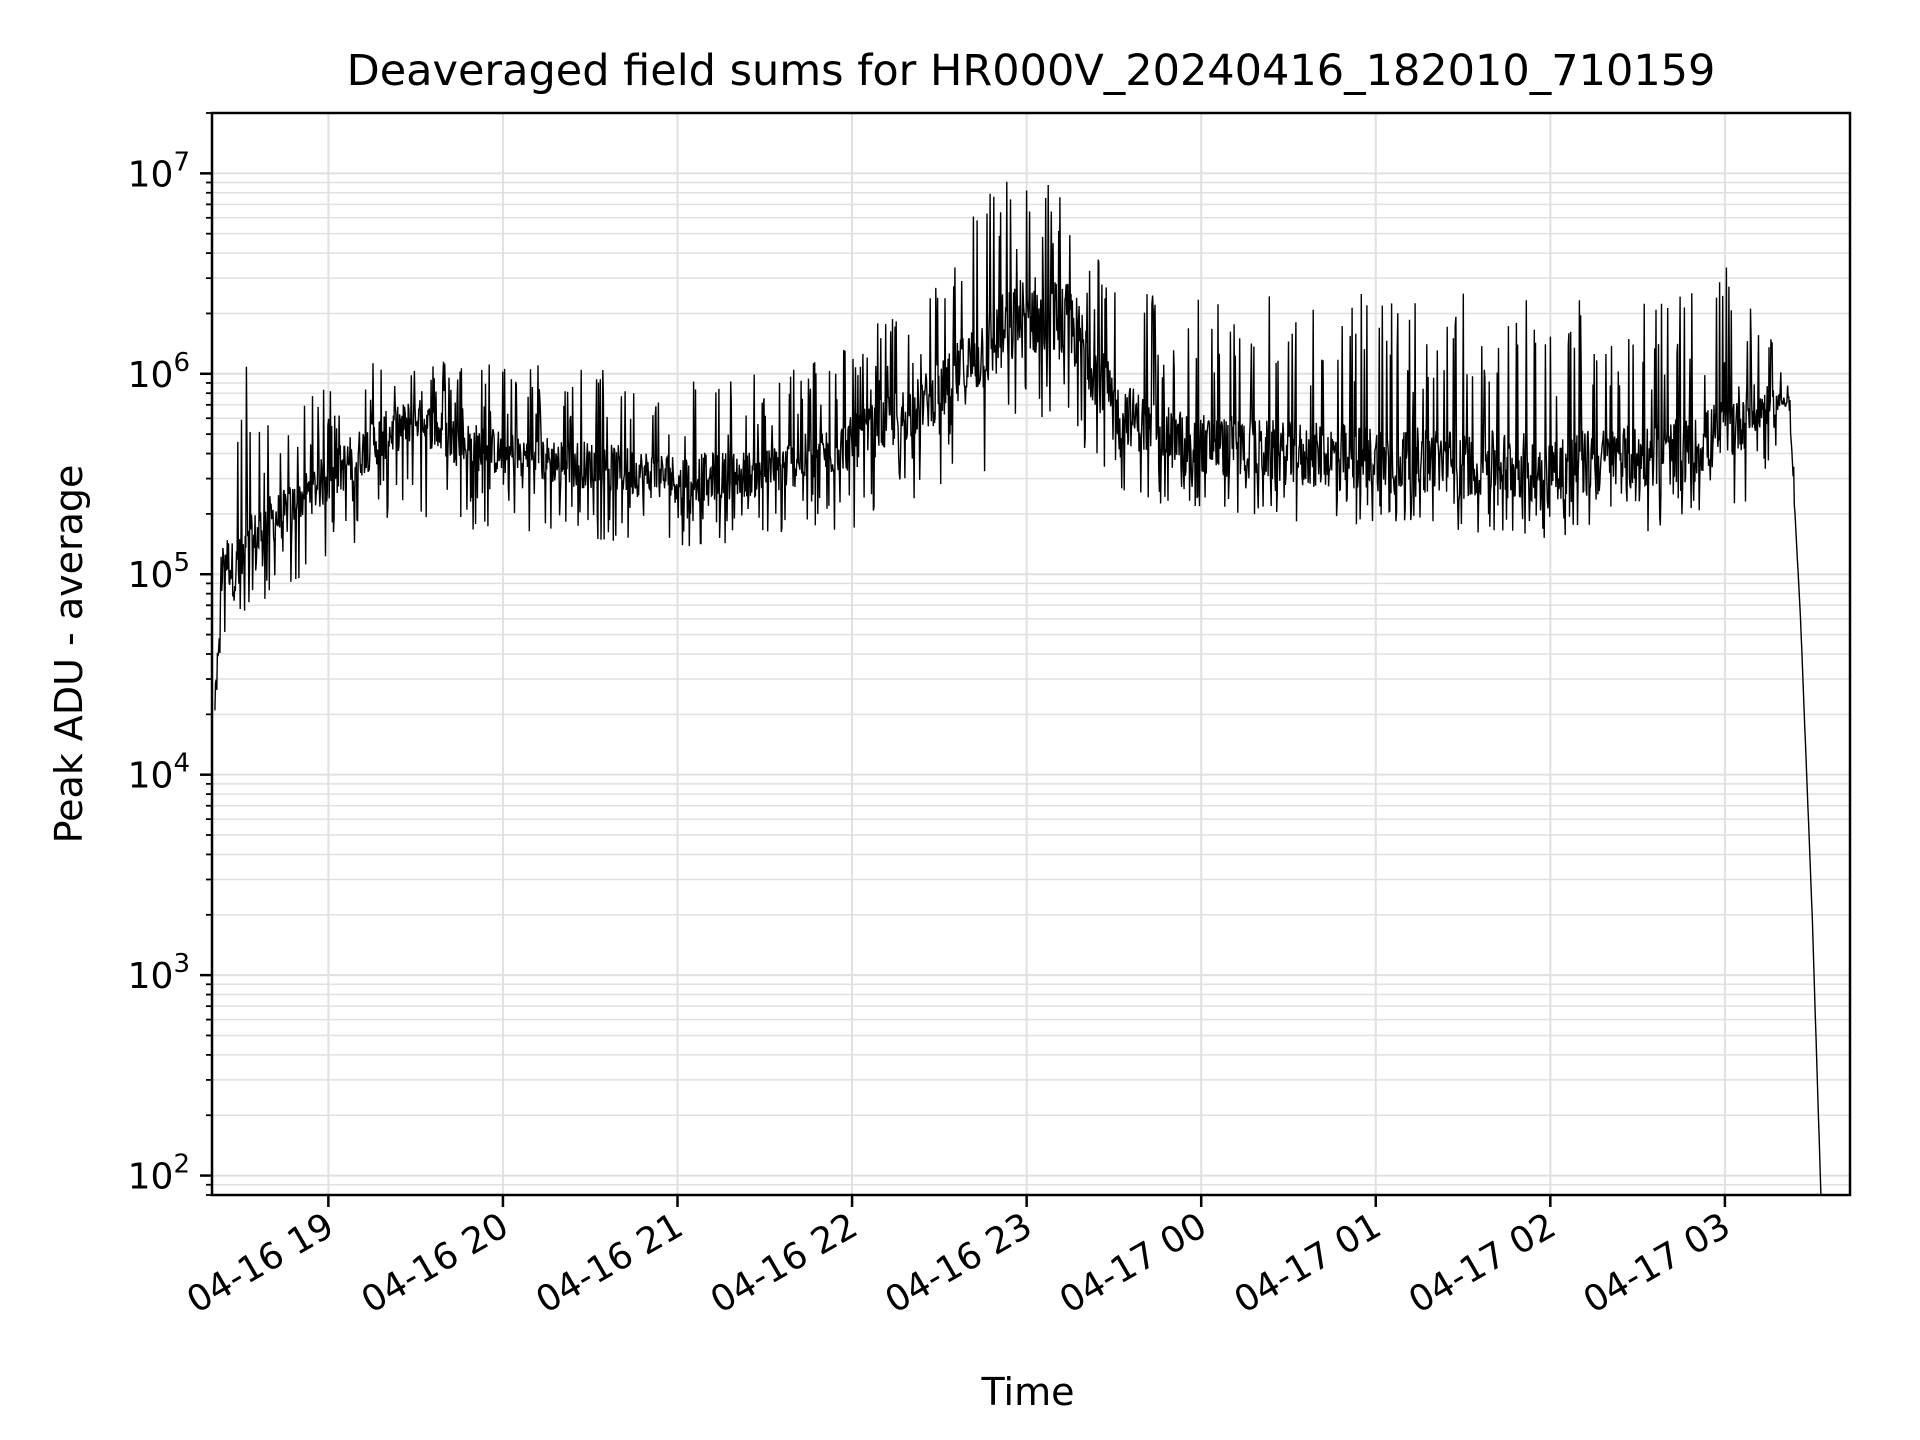  Describe the element at coordinates (159, 372) in the screenshot. I see `y-tick-label: 10⁶` at that location.